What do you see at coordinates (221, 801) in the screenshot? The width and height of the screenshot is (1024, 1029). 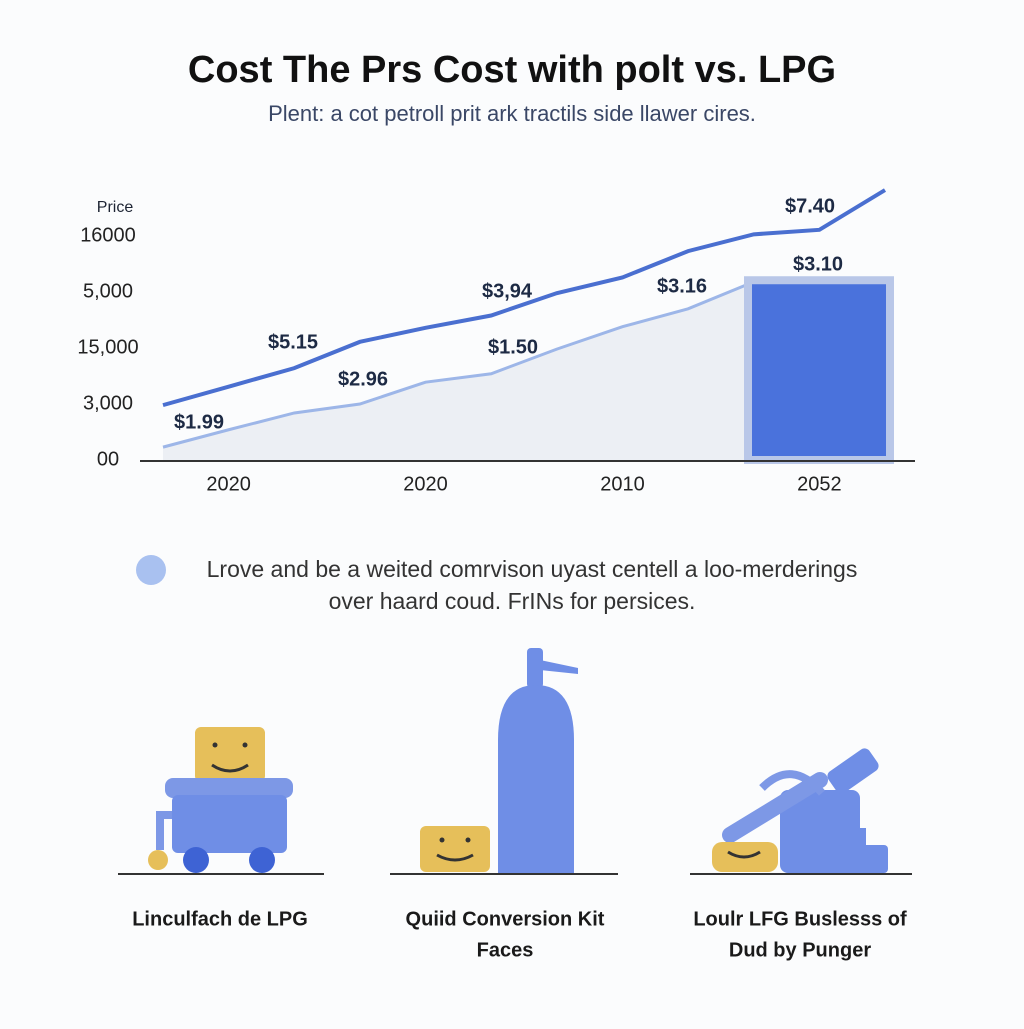 I see `icon-cart` at bounding box center [221, 801].